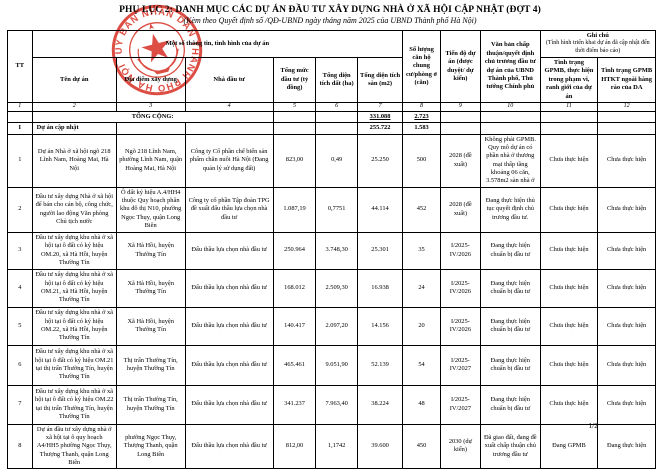 The height and width of the screenshot is (469, 660). What do you see at coordinates (336, 404) in the screenshot?
I see `cell-land-area: 7.963,40` at bounding box center [336, 404].